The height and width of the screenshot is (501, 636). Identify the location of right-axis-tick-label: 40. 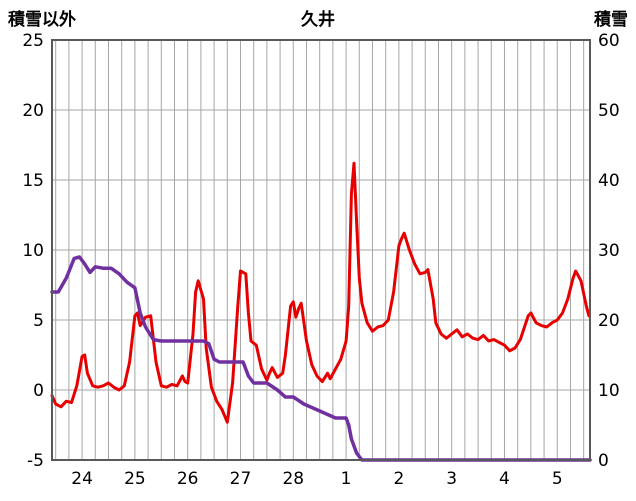
(609, 181).